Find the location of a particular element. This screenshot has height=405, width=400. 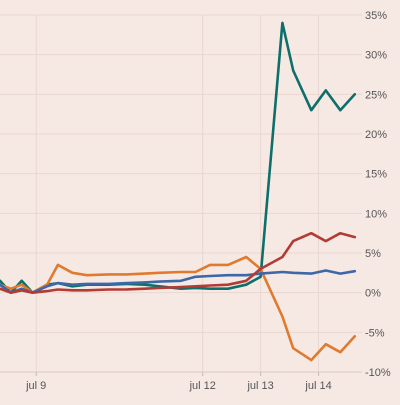

y-tick-label: 5% is located at coordinates (373, 254).